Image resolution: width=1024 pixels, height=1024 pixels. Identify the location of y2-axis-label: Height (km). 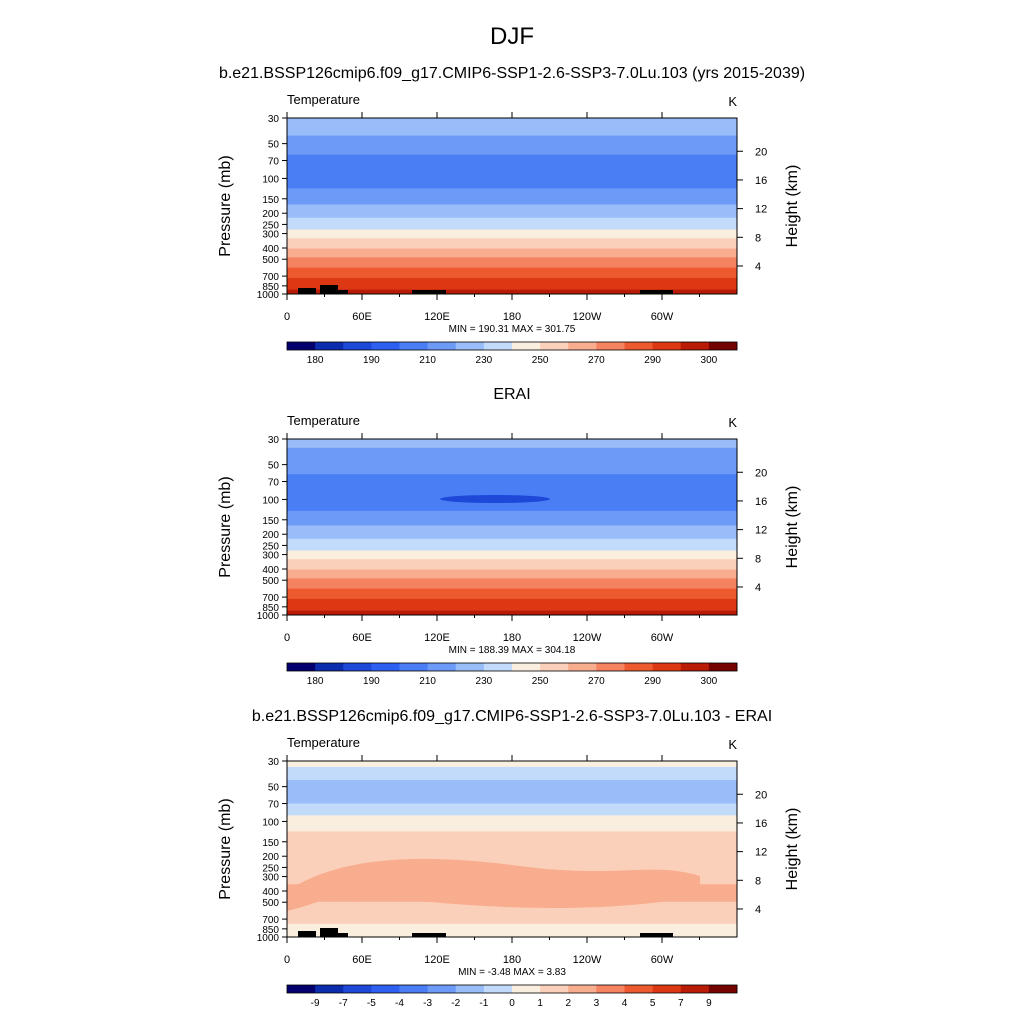
(792, 527).